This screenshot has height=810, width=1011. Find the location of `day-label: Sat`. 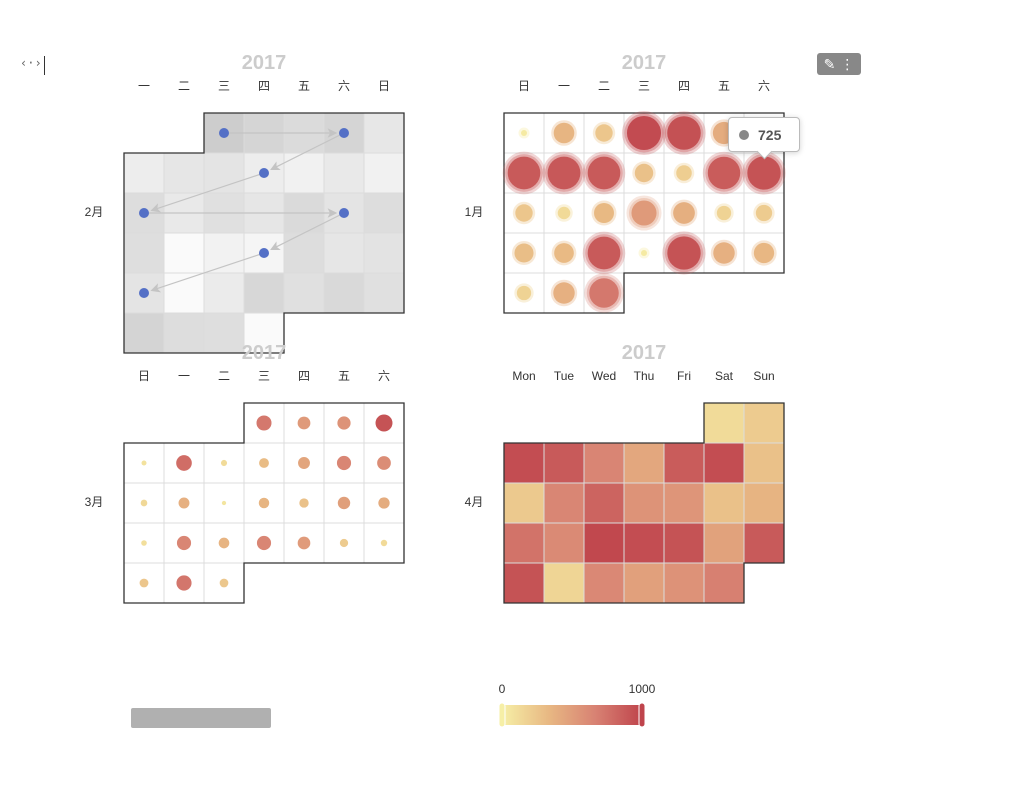

day-label: Sat is located at coordinates (724, 376).